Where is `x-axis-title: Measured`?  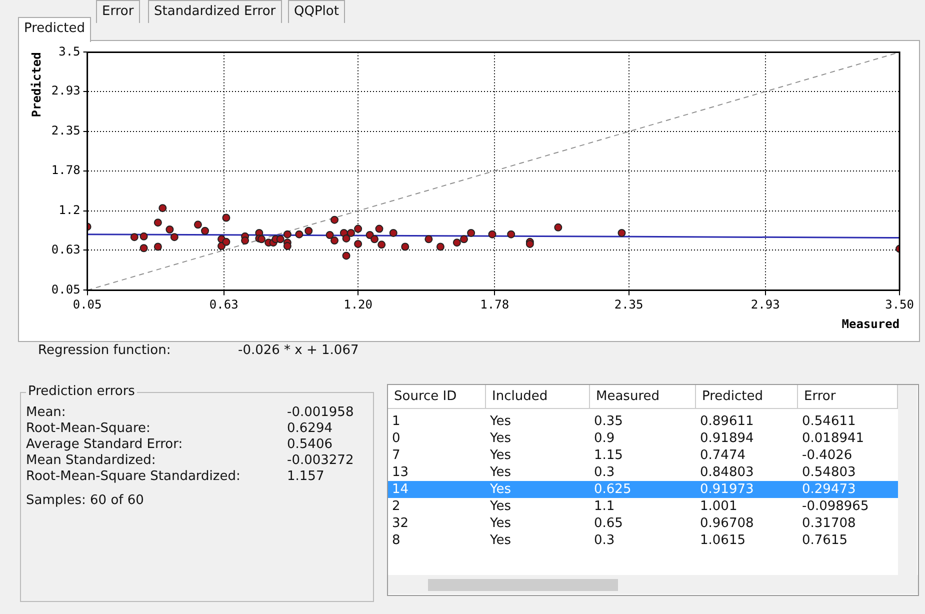
x-axis-title: Measured is located at coordinates (871, 323).